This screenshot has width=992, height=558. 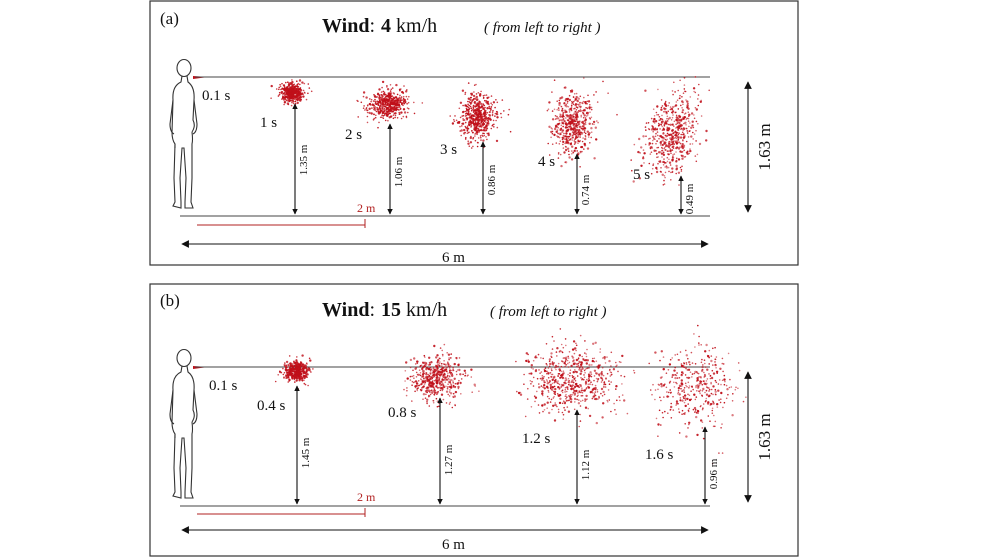 I want to click on panel-a-wind-speed: 4, so click(x=386, y=26).